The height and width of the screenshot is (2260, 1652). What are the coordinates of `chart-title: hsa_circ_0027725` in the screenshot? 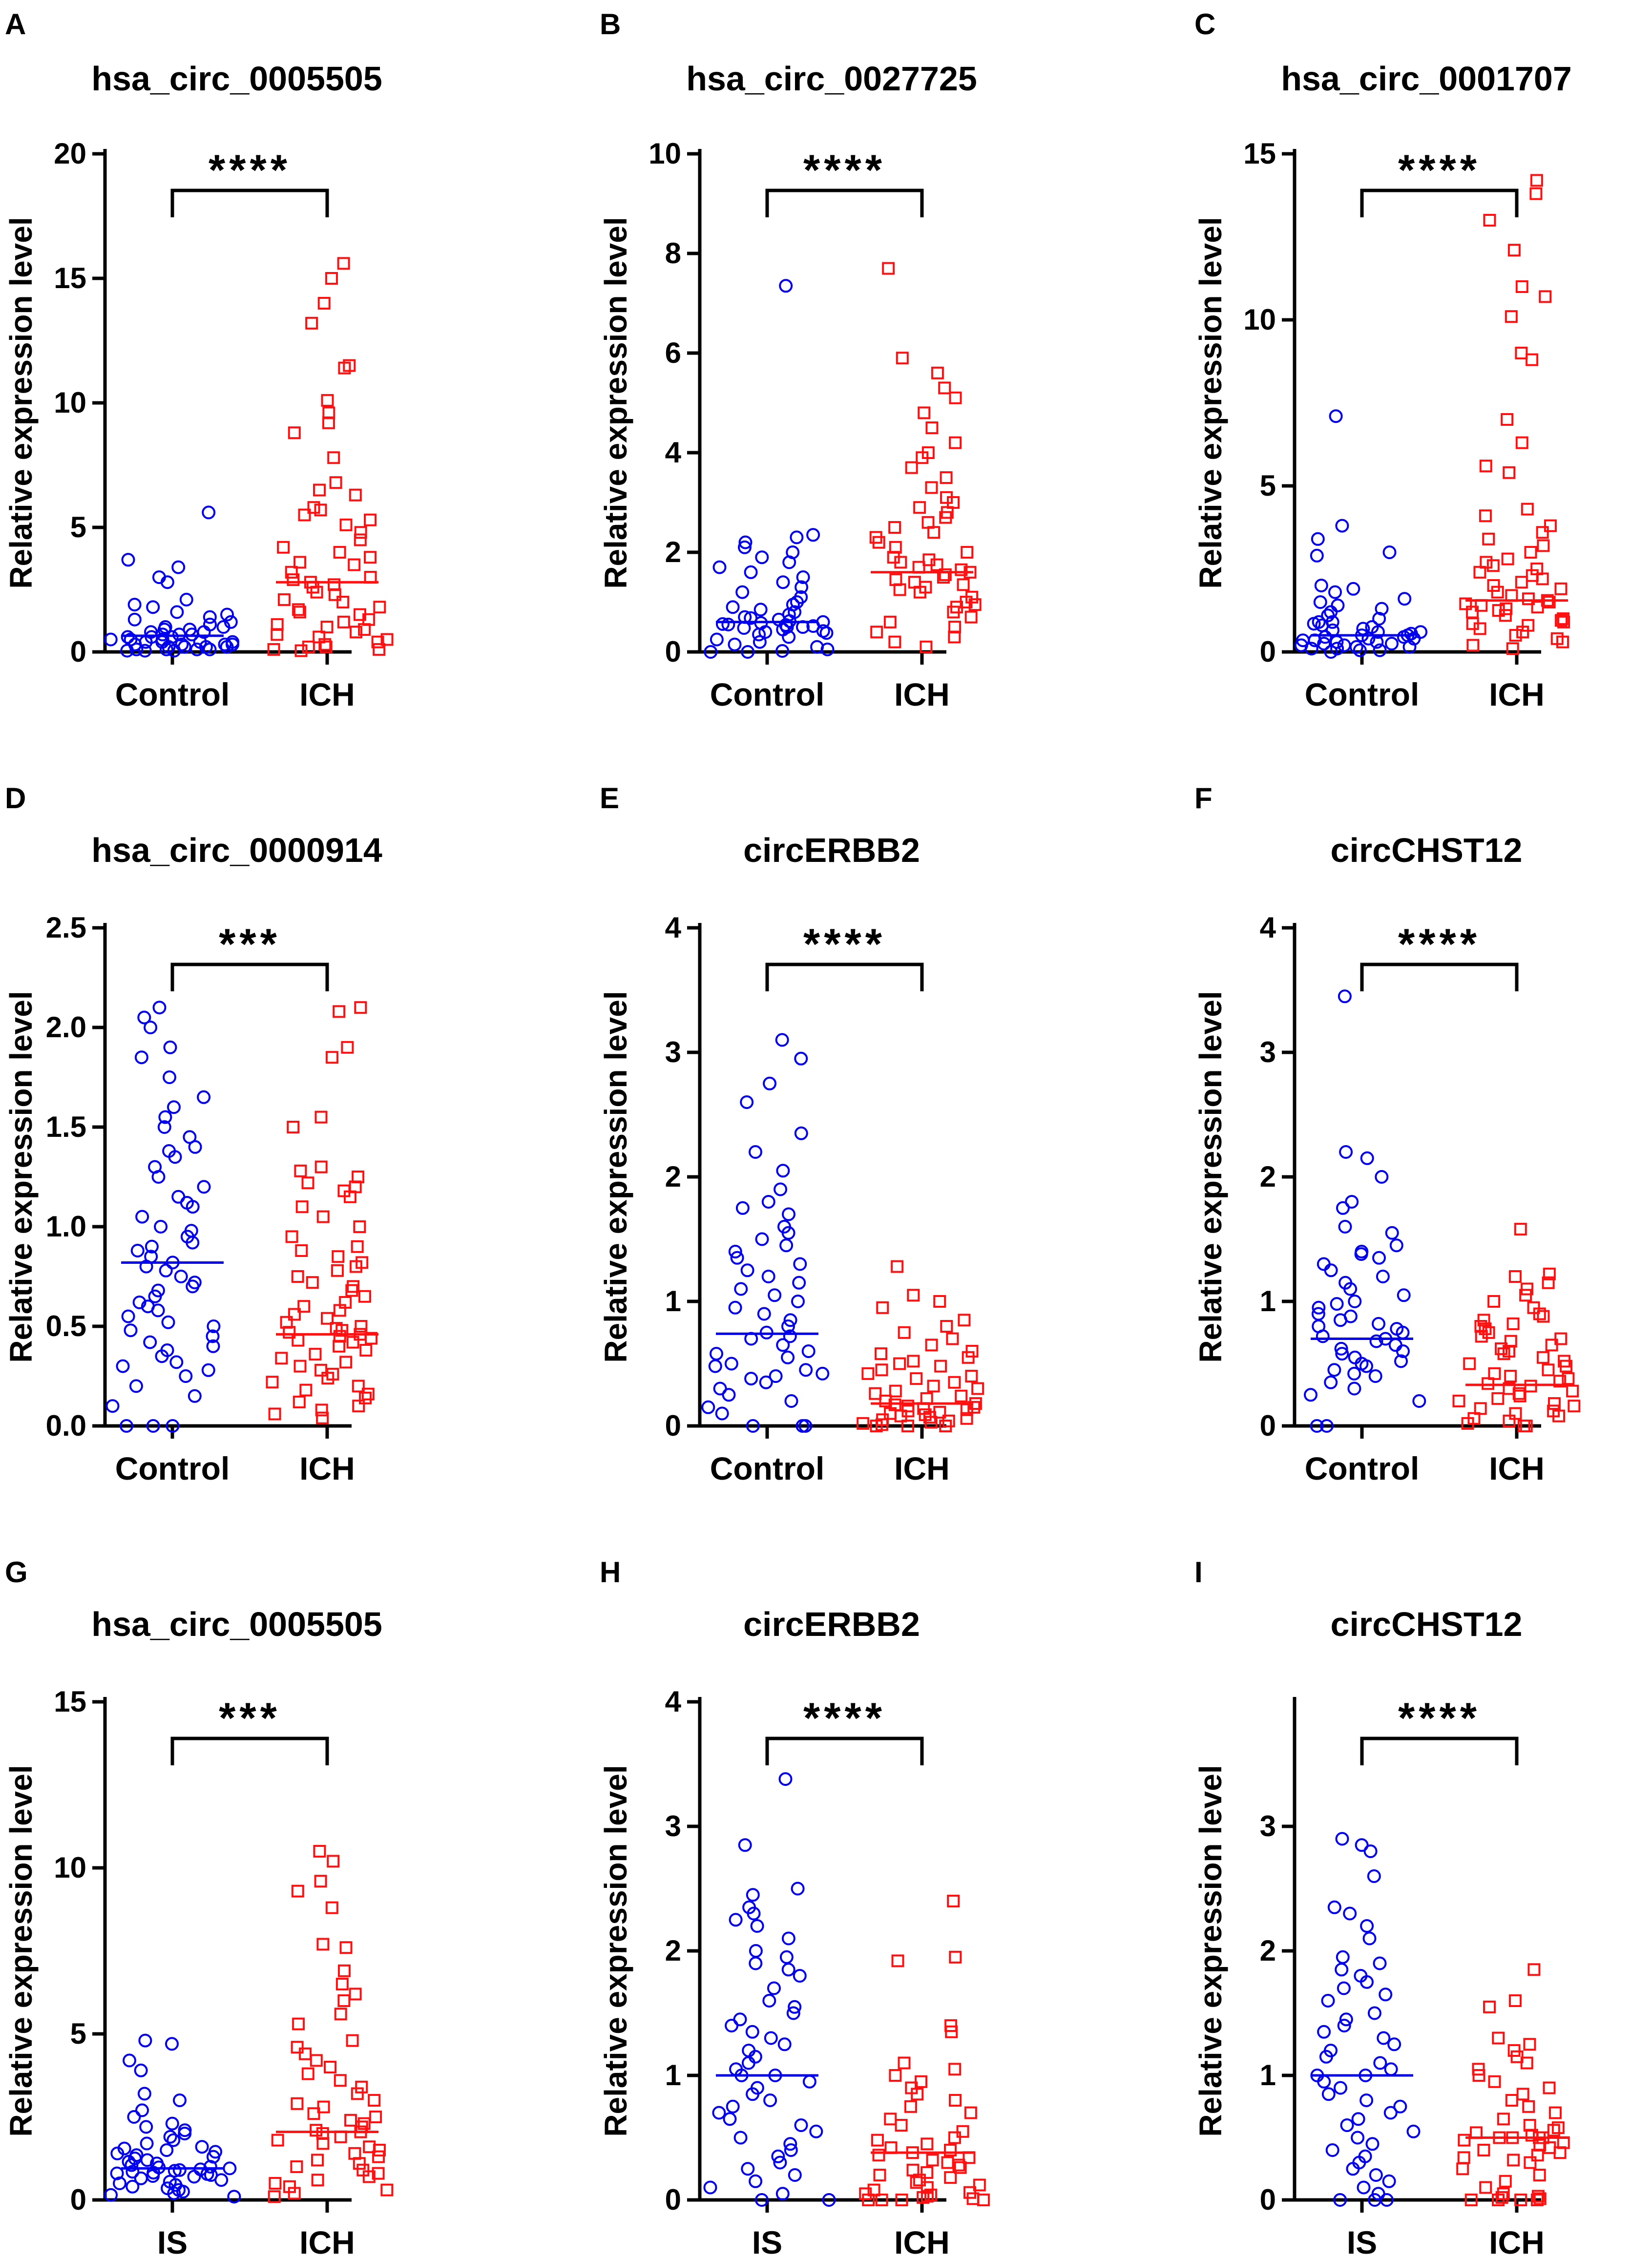 It's located at (831, 79).